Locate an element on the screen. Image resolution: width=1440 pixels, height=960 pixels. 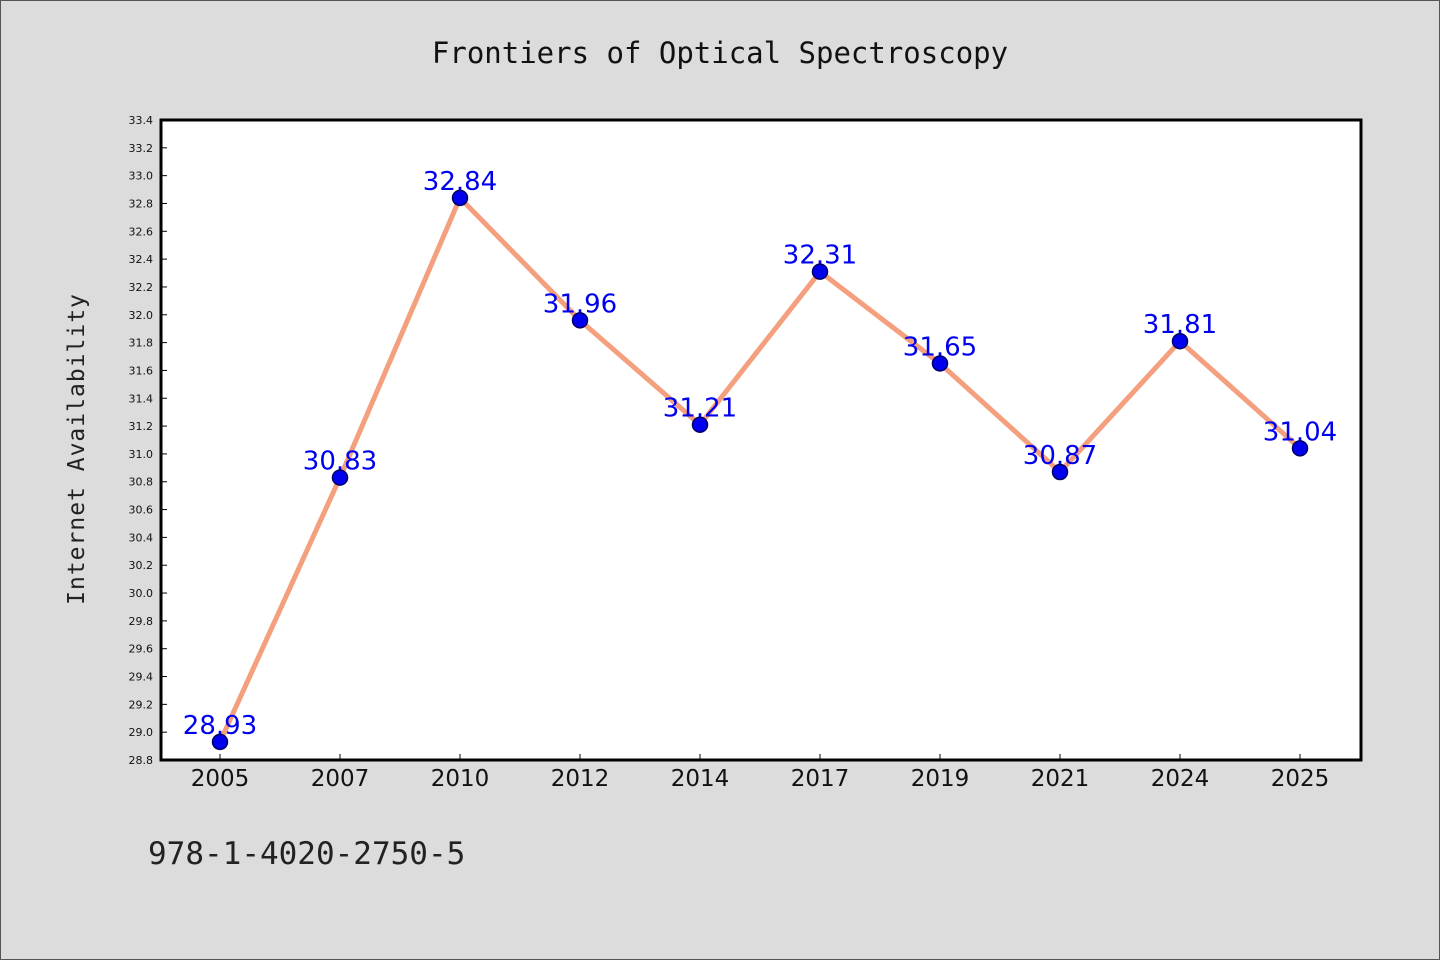
data-point-label: 32.31 is located at coordinates (820, 256).